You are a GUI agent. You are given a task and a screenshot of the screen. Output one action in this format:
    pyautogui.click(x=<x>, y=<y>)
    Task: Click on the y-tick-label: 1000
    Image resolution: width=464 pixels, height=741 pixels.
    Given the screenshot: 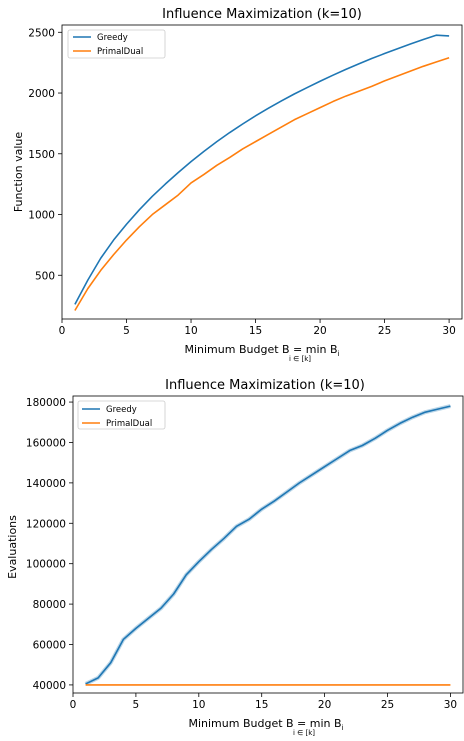 What is the action you would take?
    pyautogui.click(x=41, y=216)
    